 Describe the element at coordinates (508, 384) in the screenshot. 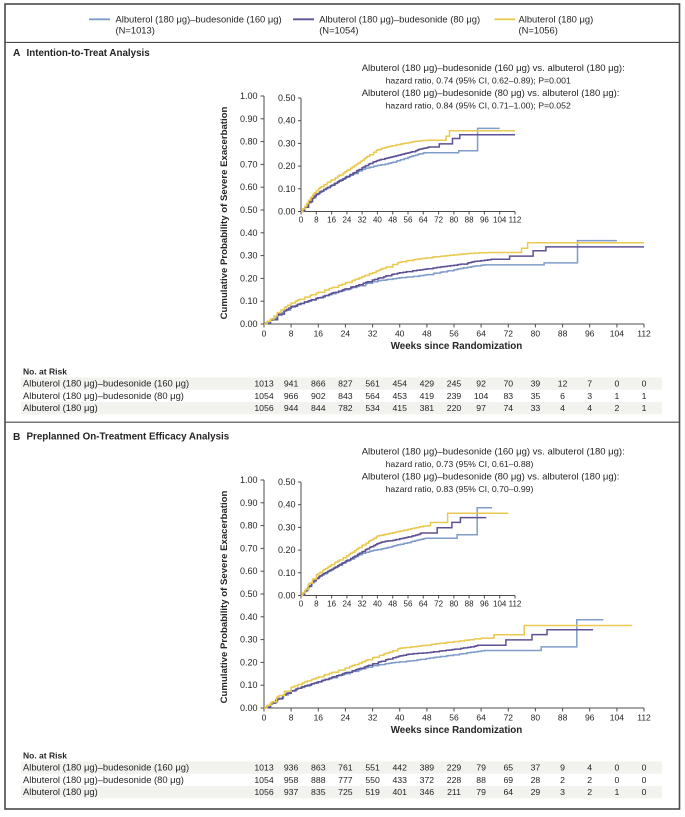

I see `svg-text: 70` at that location.